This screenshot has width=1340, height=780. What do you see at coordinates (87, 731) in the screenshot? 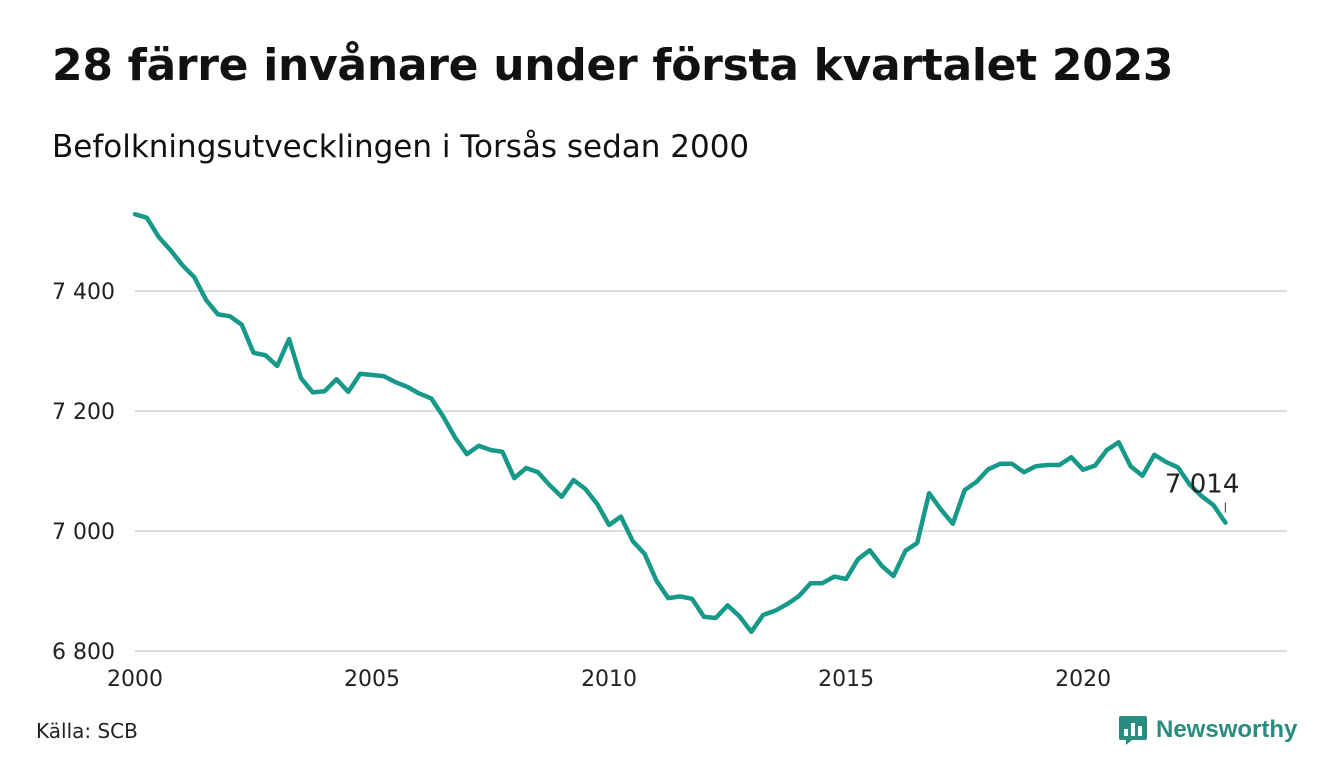
I see `source-note: Källa: SCB` at bounding box center [87, 731].